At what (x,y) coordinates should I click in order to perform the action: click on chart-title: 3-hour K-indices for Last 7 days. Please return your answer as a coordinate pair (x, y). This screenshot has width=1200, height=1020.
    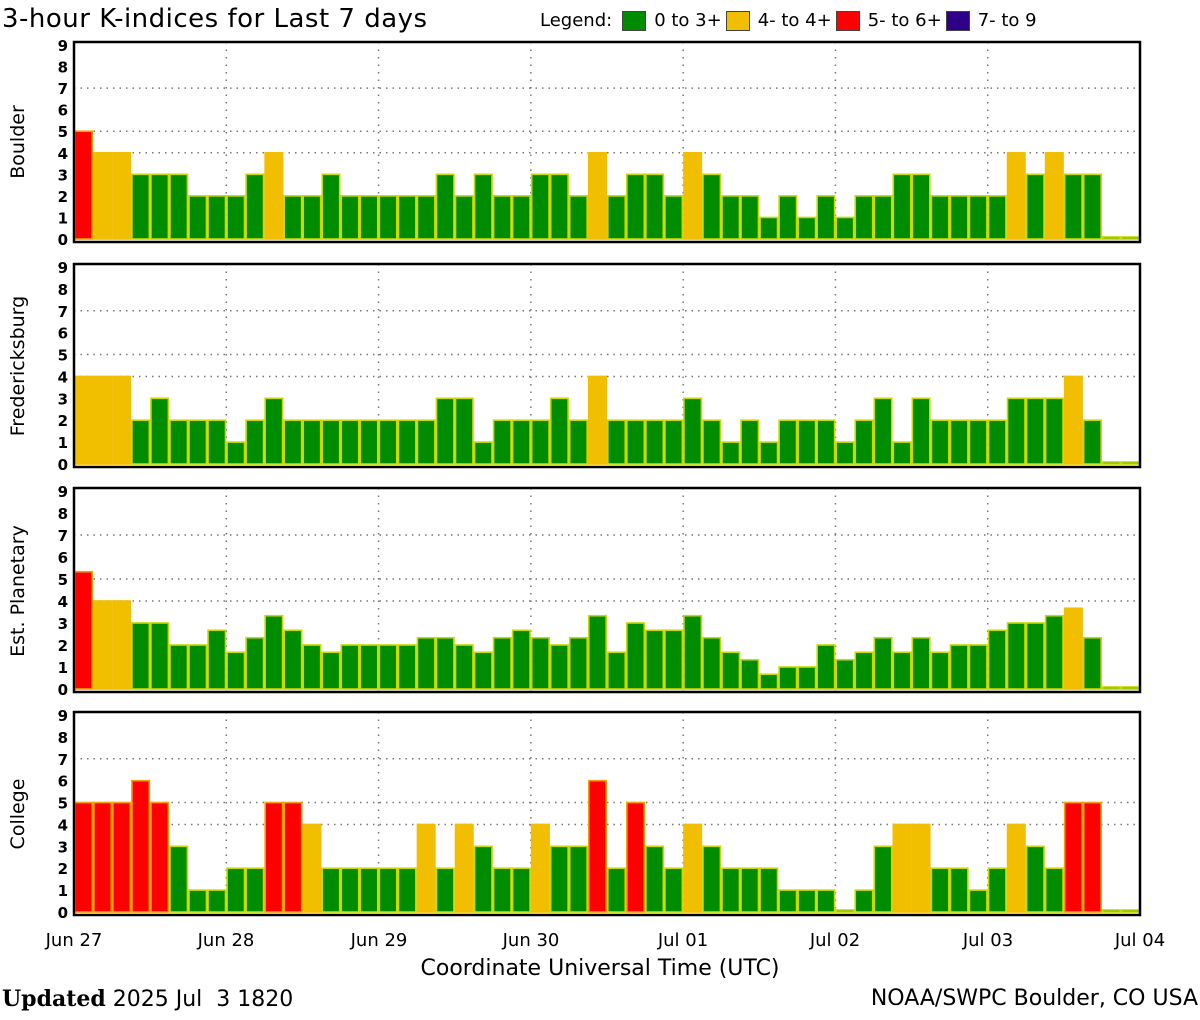
    Looking at the image, I should click on (215, 19).